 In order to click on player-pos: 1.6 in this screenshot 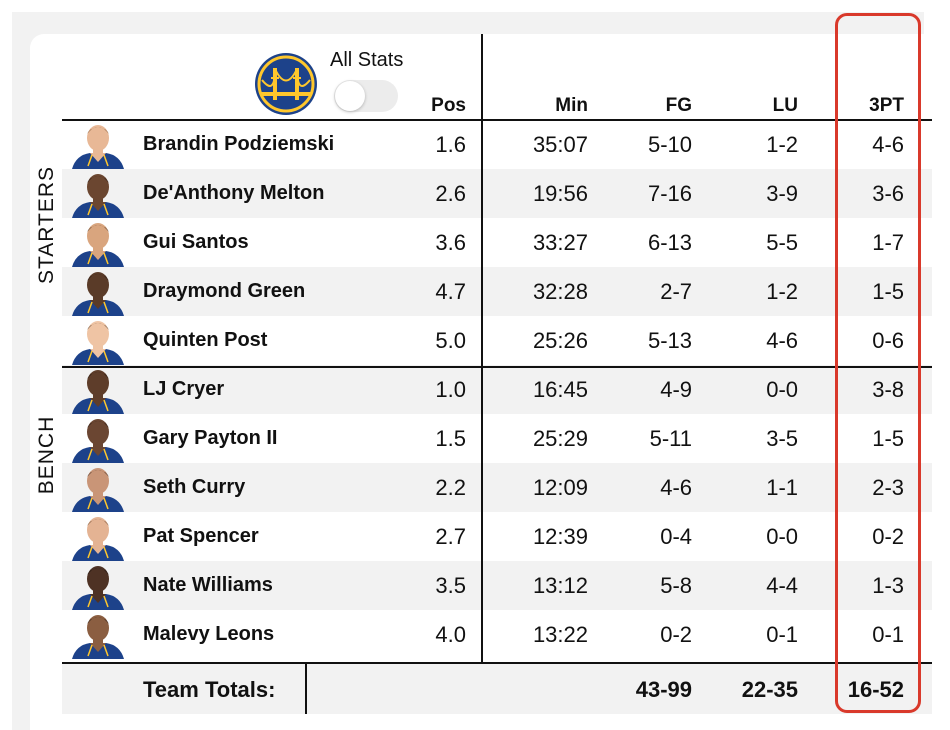, I will do `click(450, 144)`.